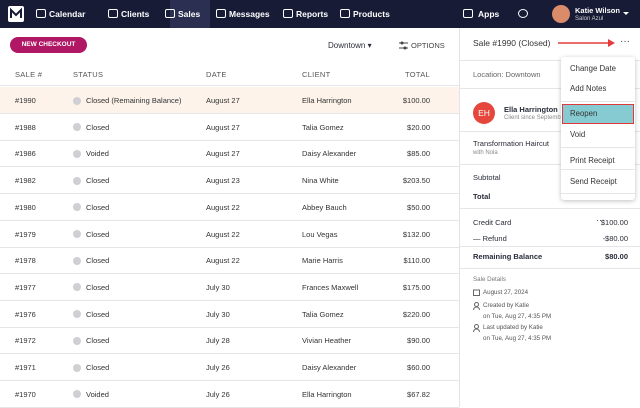 The image size is (640, 408). I want to click on nav-item-label: Sales, so click(189, 14).